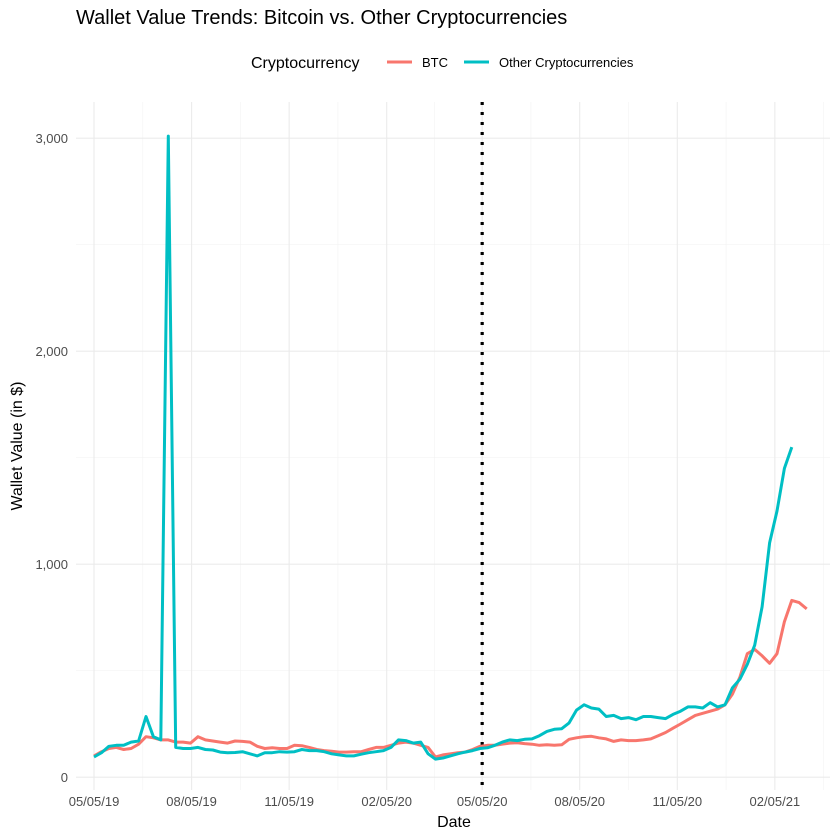 This screenshot has height=840, width=840. I want to click on x-tick-label: 02/05/20, so click(386, 801).